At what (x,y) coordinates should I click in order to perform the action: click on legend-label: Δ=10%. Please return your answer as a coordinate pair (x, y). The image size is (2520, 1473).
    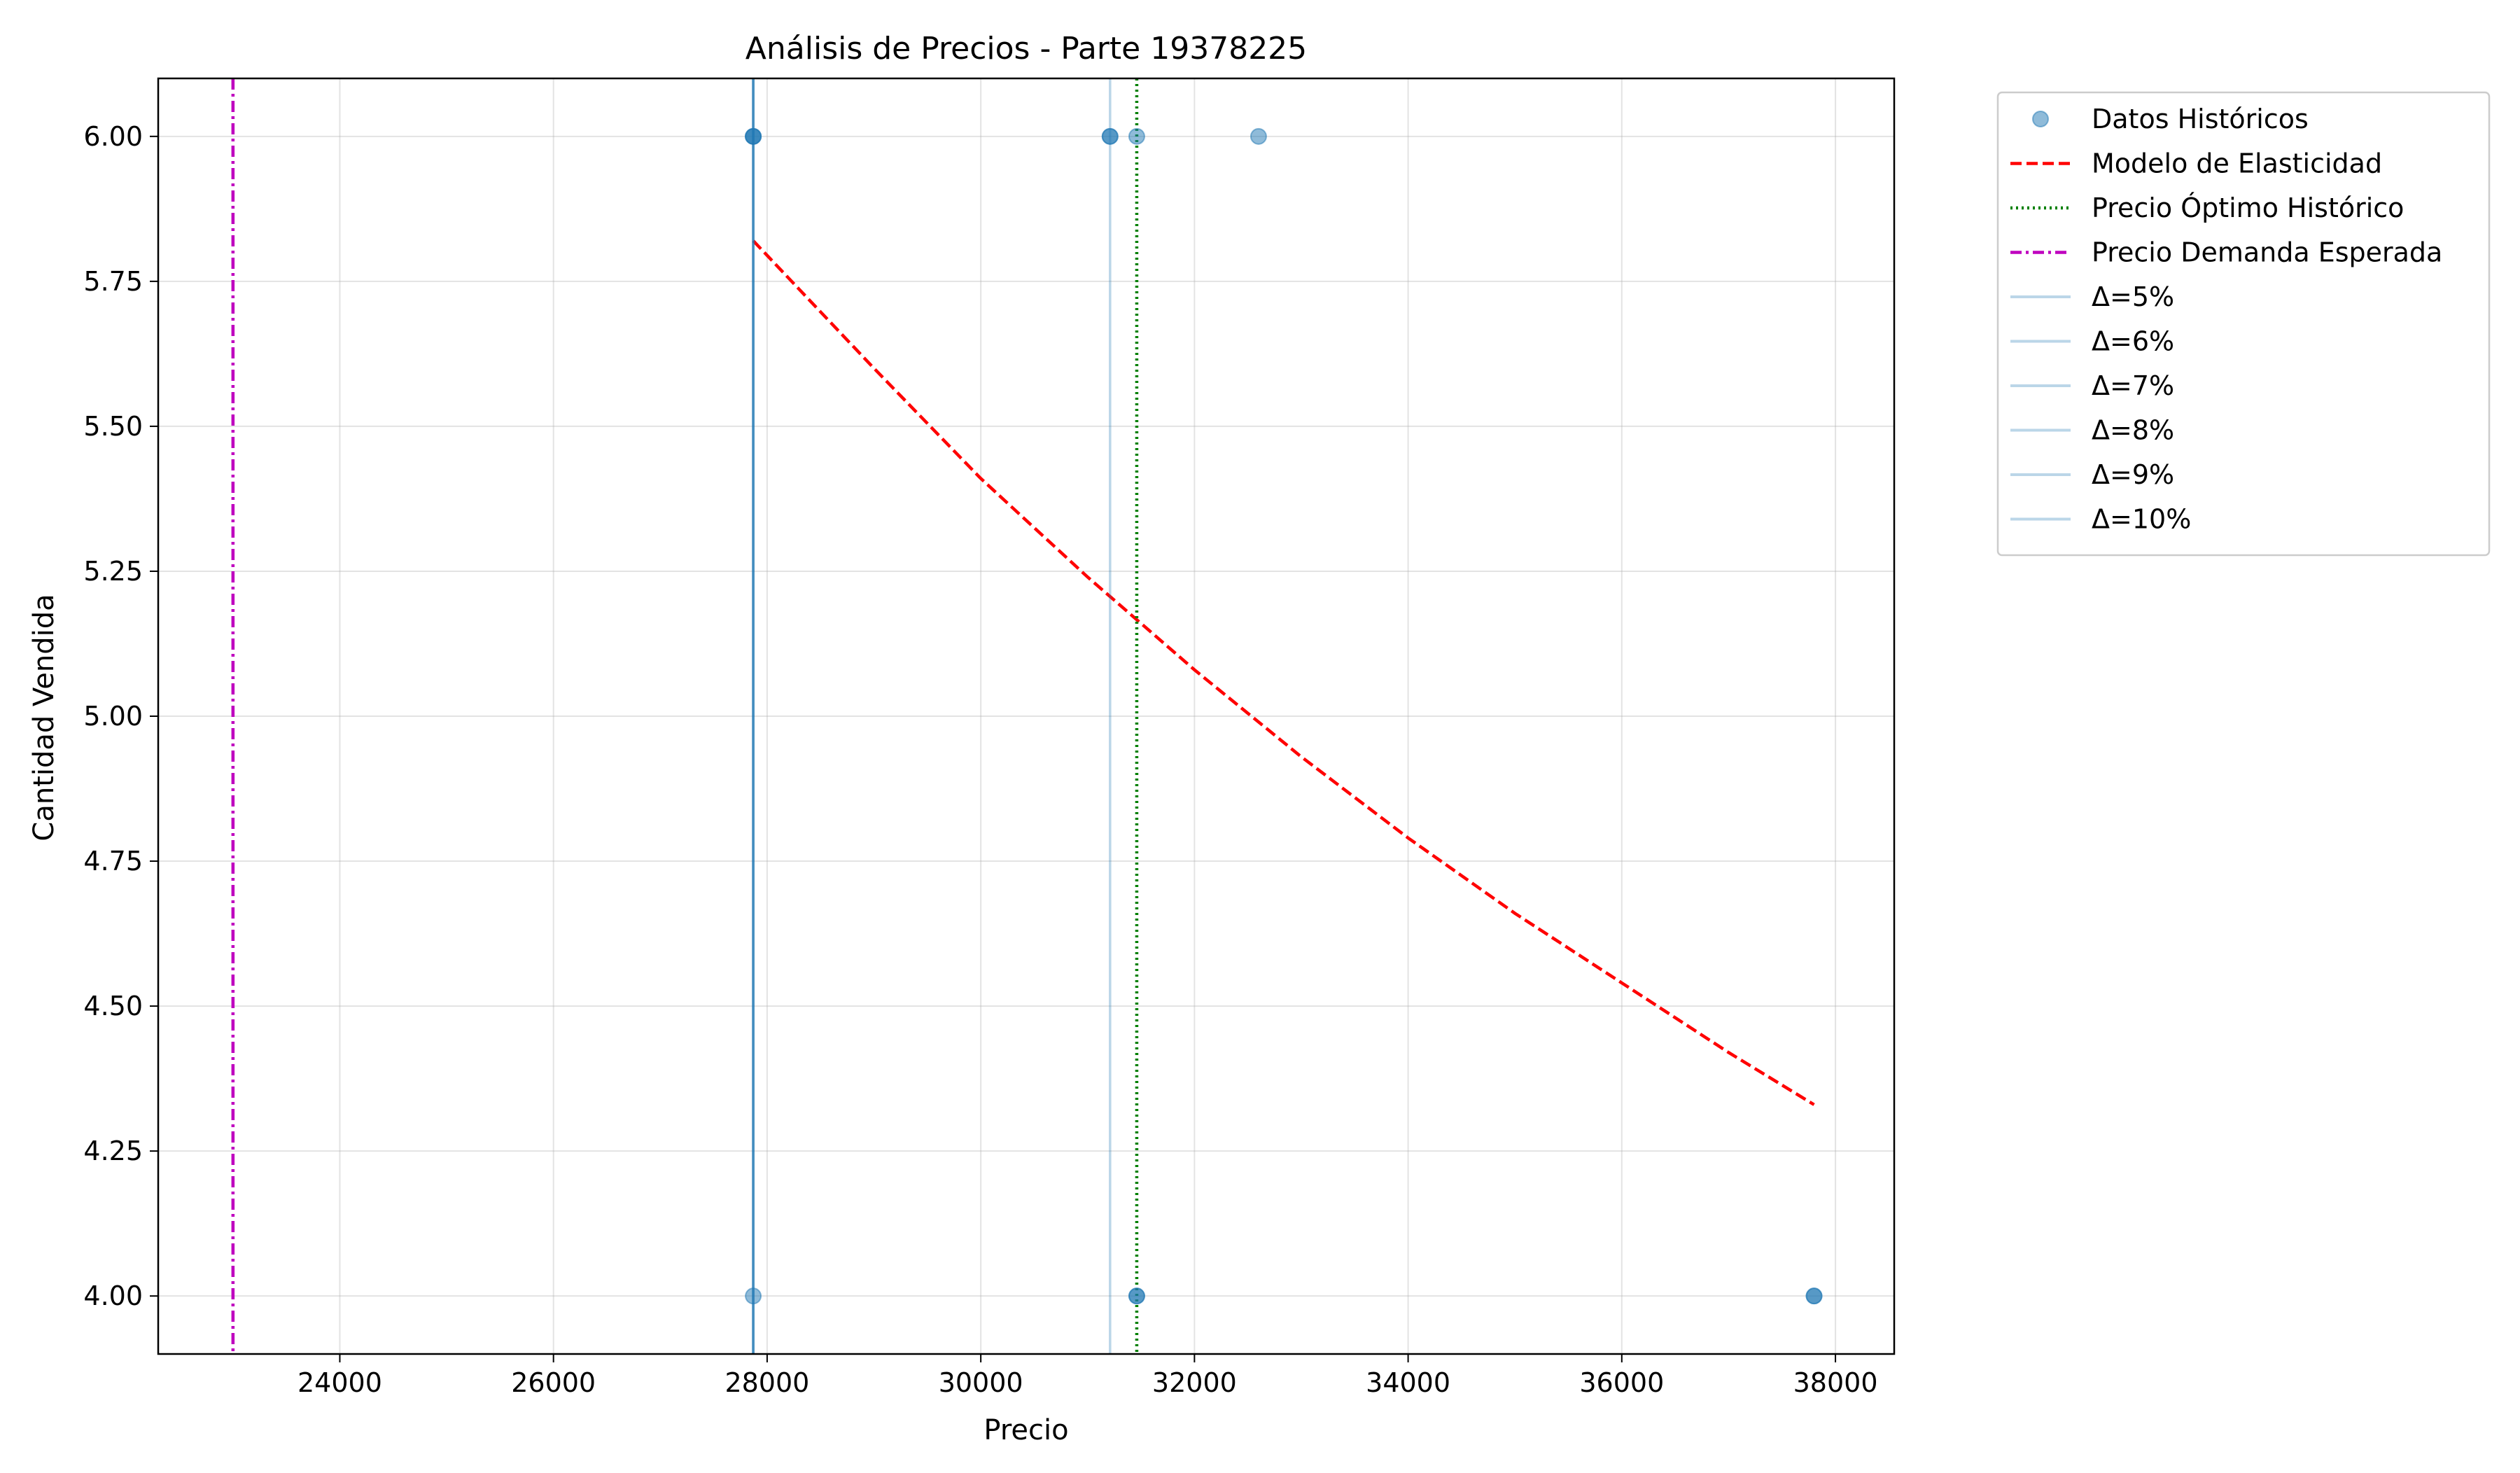
    Looking at the image, I should click on (2141, 519).